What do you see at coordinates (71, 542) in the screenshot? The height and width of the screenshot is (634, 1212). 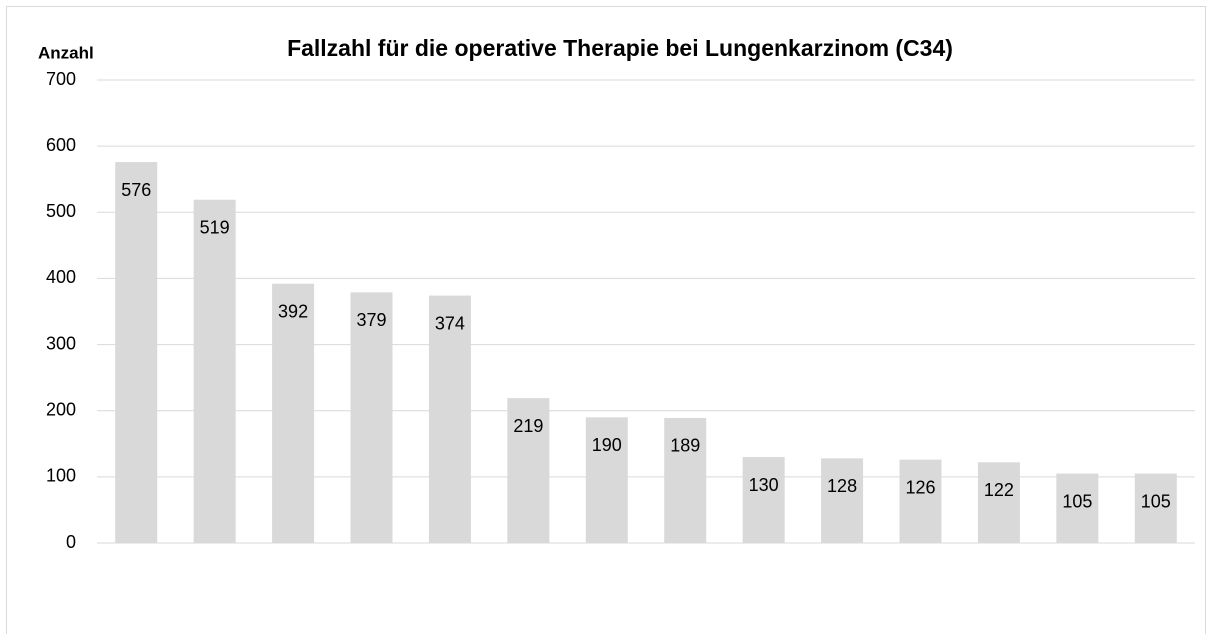 I see `y-tick-label: 0` at bounding box center [71, 542].